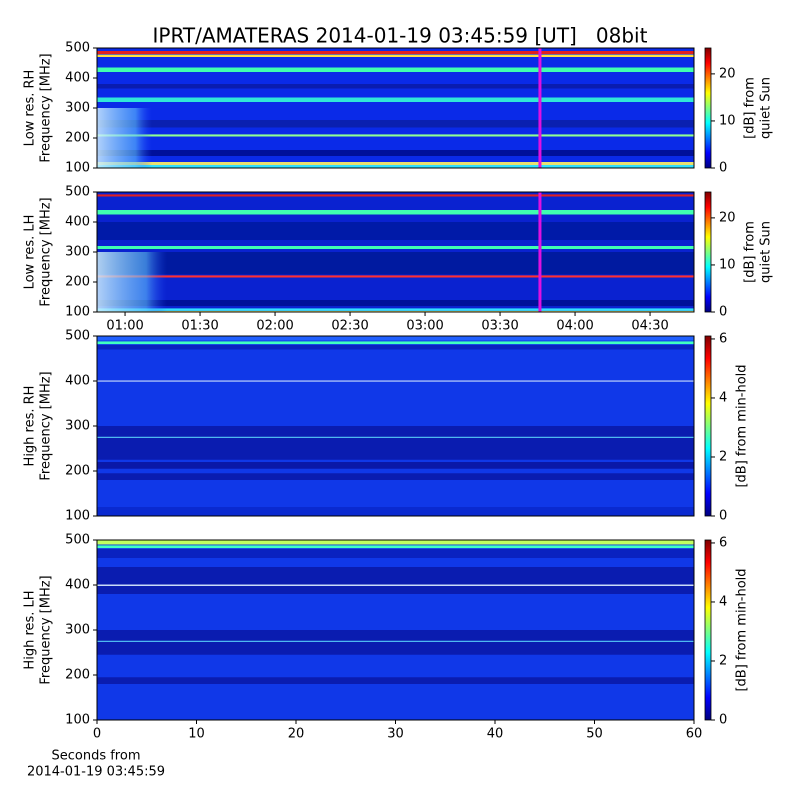 Image resolution: width=800 pixels, height=800 pixels. I want to click on x-tick-label: 02:30, so click(349, 326).